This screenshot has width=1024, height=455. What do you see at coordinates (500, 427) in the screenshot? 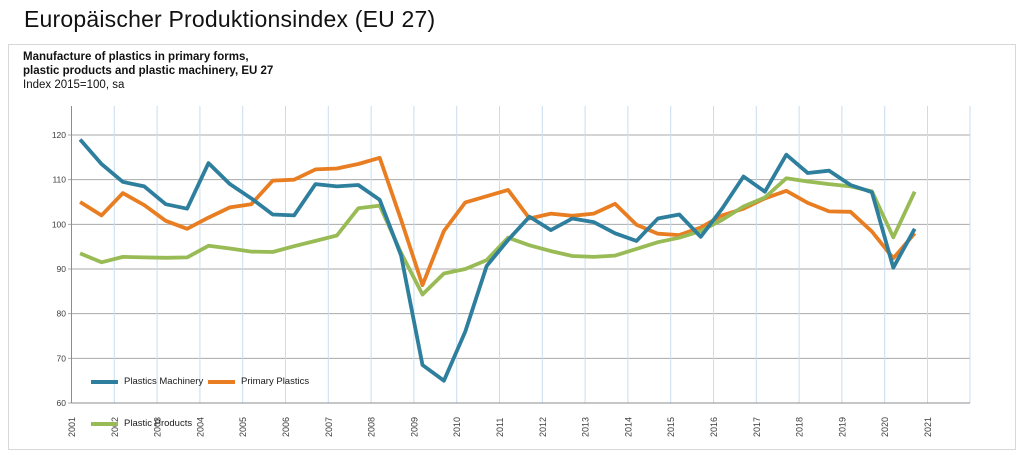
I see `x-axis-label-2011: 2011` at bounding box center [500, 427].